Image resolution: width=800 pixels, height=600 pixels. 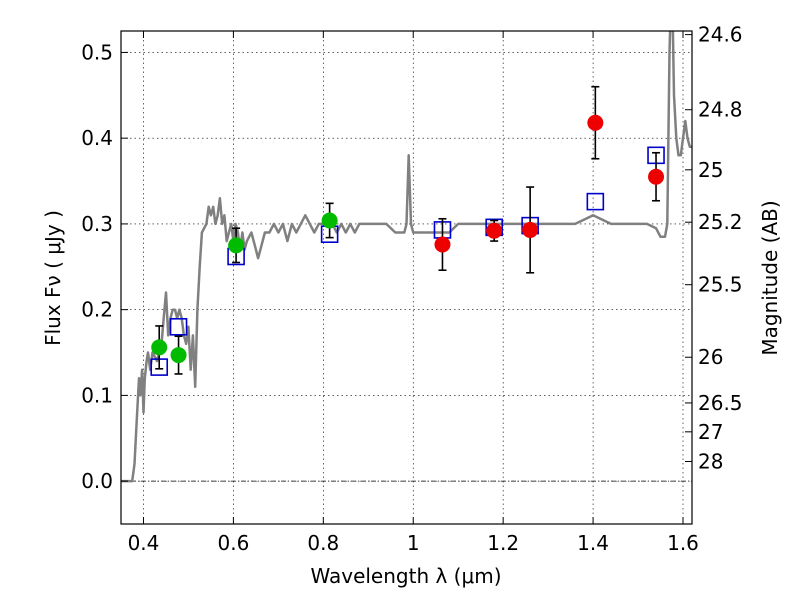 I want to click on x-tick-label: 1.6, so click(x=683, y=543).